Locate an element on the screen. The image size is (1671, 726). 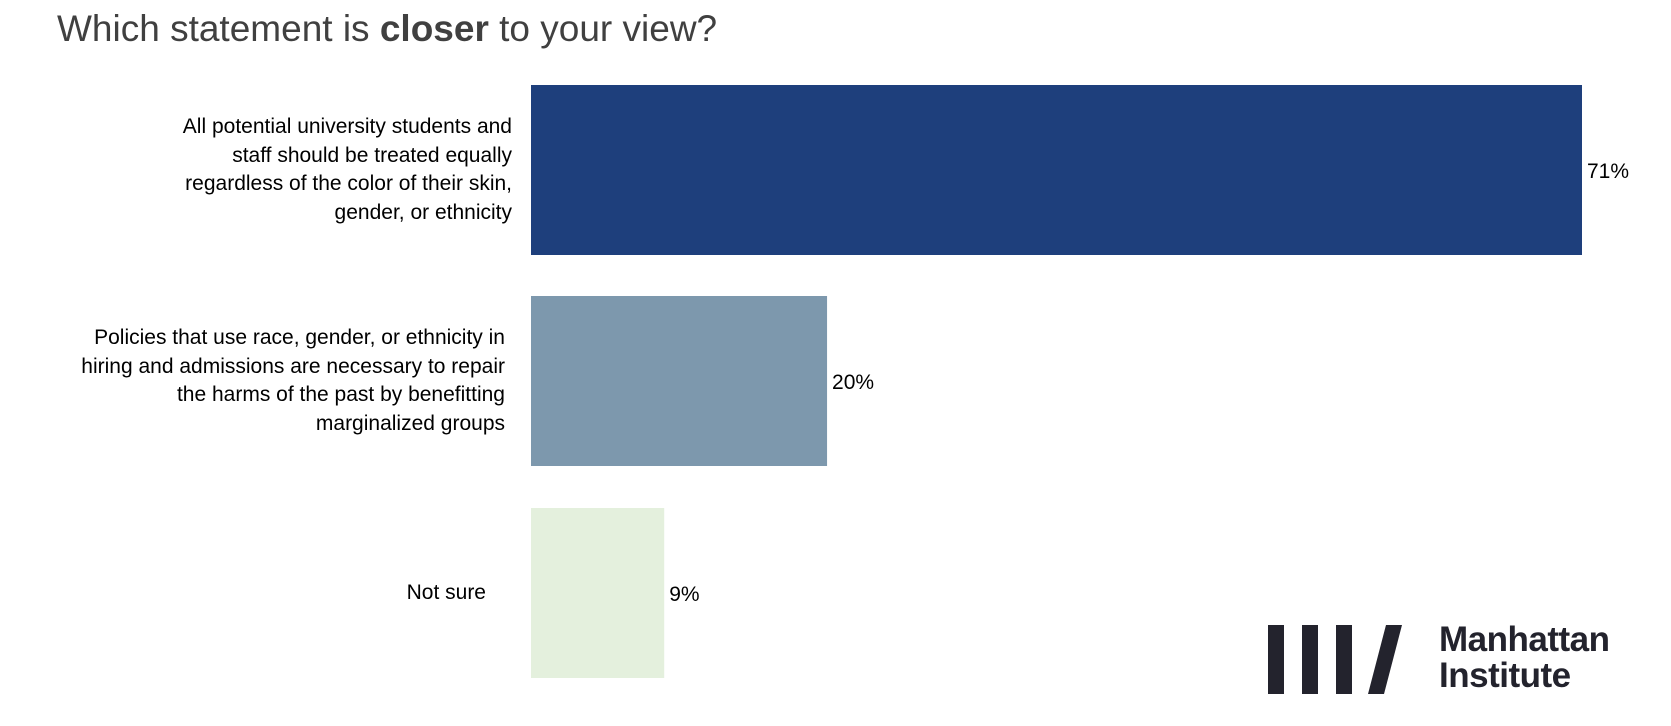
manhattan-institute-logo-mark is located at coordinates (1335, 659).